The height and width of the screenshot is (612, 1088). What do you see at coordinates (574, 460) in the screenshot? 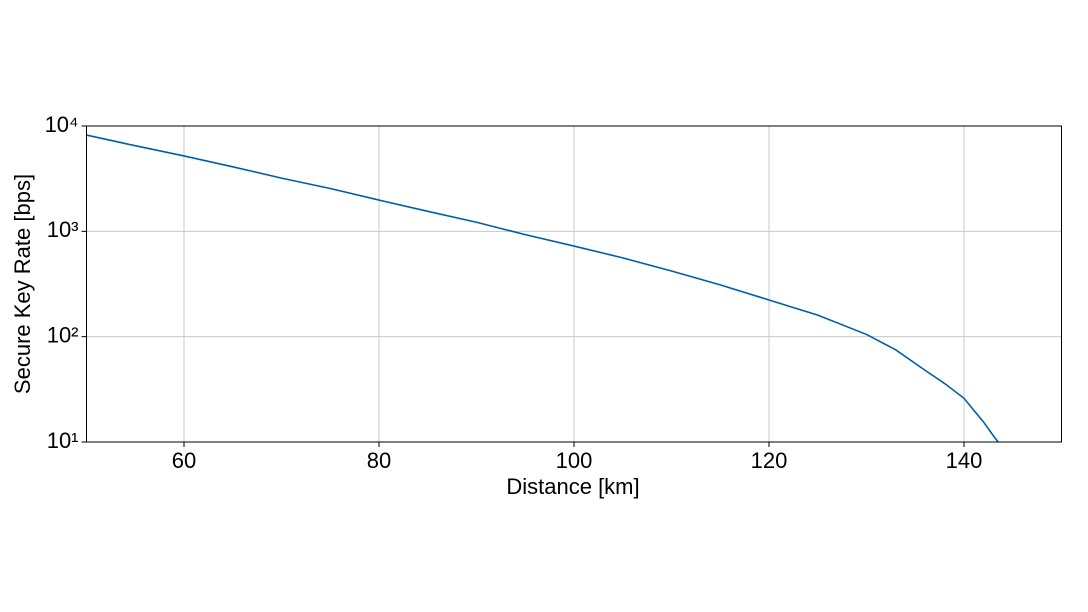
I see `x-tick-label: 100` at bounding box center [574, 460].